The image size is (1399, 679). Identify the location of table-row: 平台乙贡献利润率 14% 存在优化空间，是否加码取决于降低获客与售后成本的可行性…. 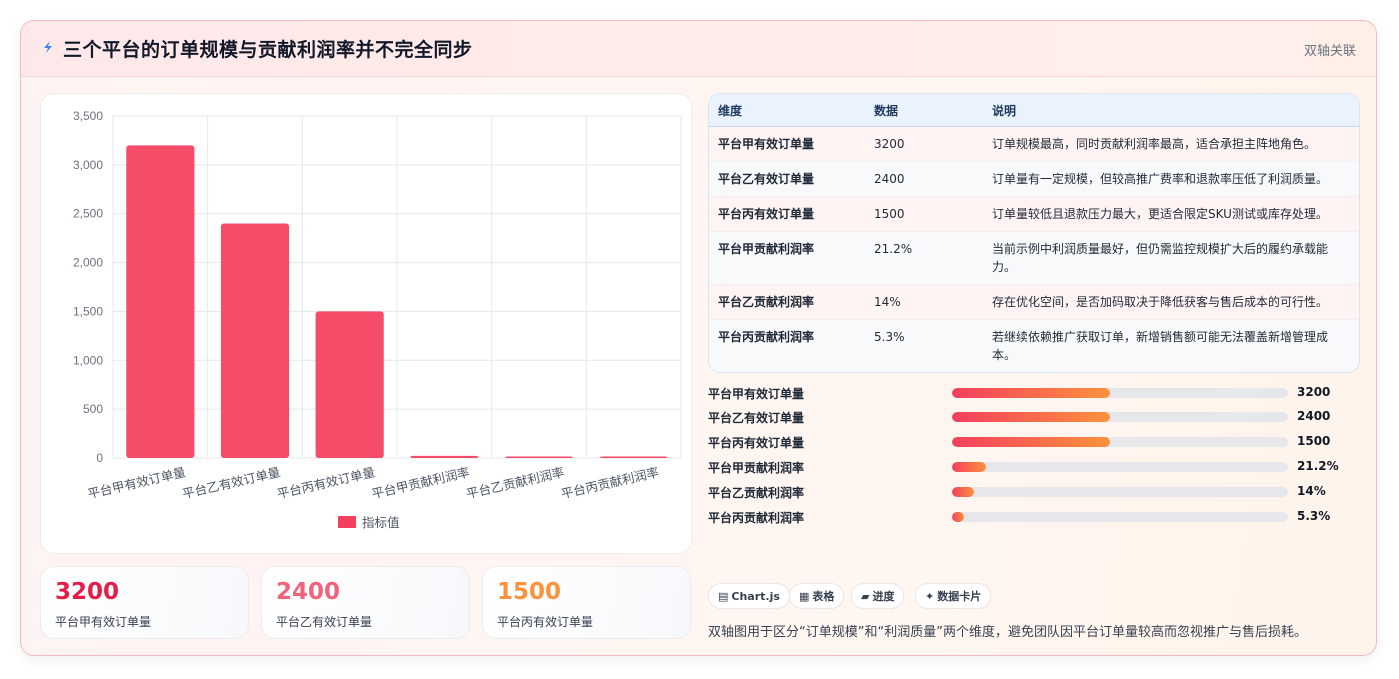
(1034, 302).